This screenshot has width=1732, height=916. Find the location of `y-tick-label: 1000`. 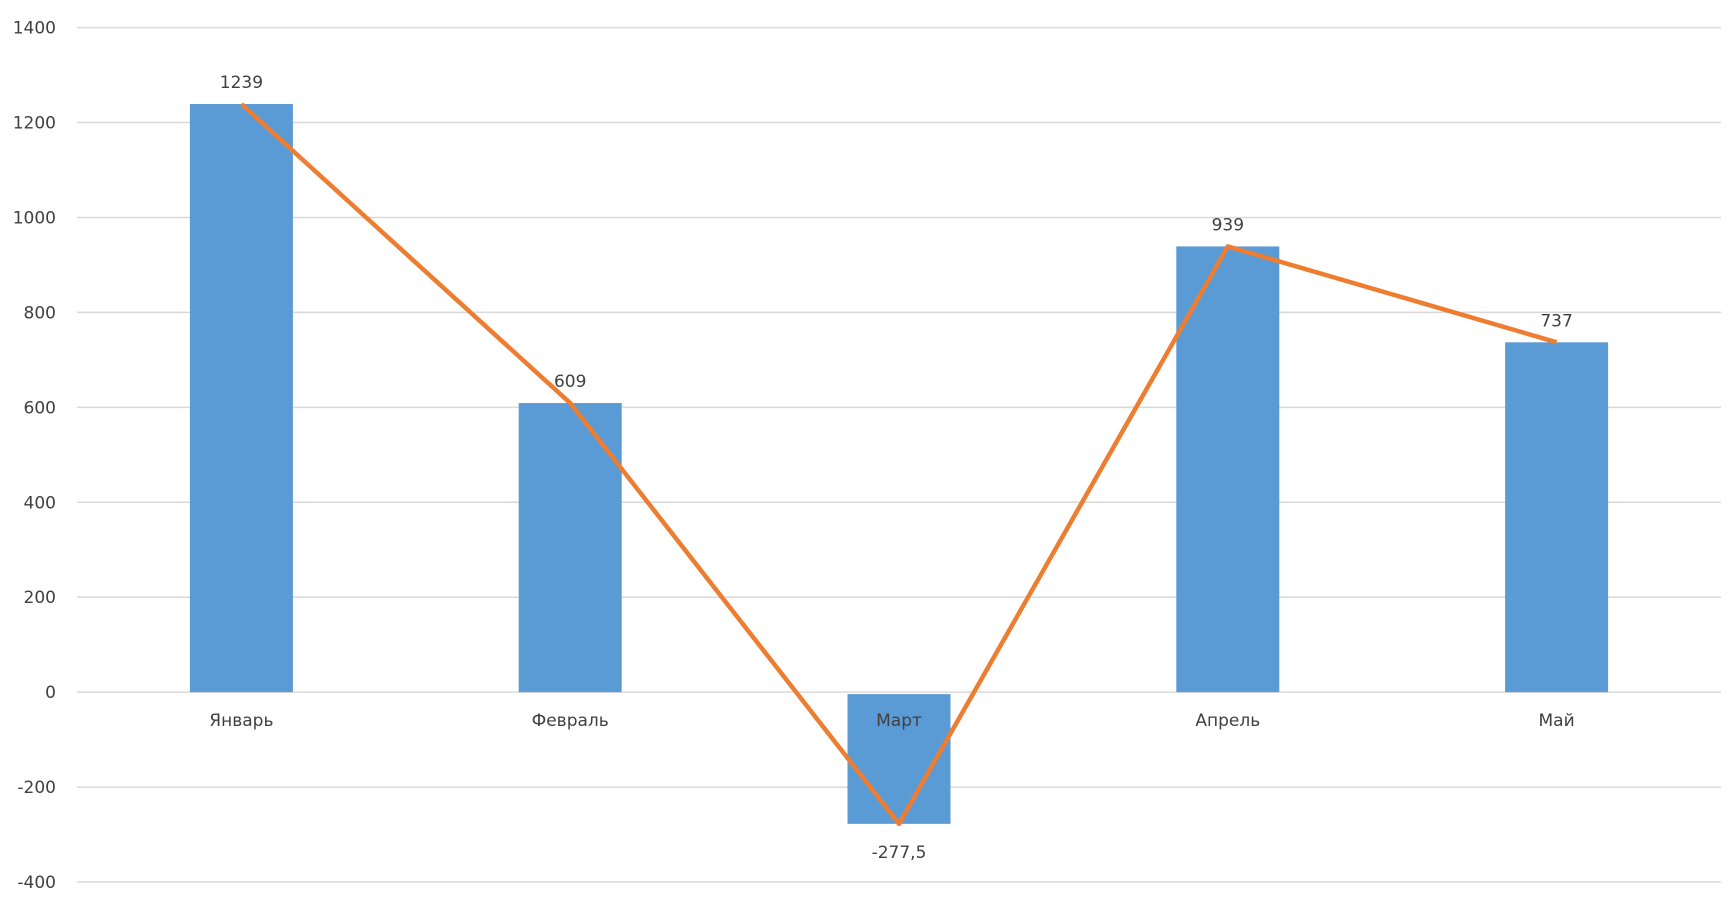

y-tick-label: 1000 is located at coordinates (34, 218).